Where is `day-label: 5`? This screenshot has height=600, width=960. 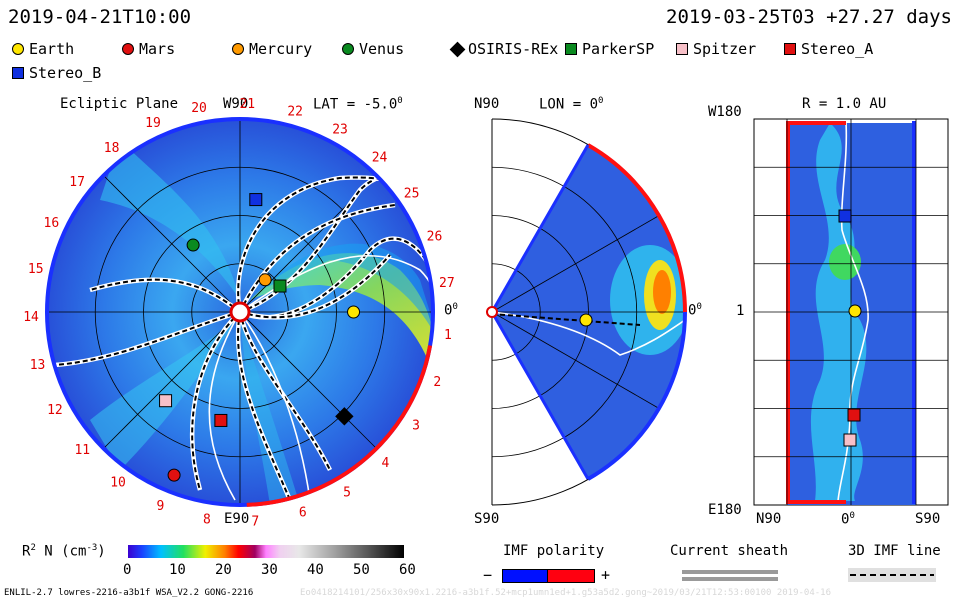 day-label: 5 is located at coordinates (347, 493).